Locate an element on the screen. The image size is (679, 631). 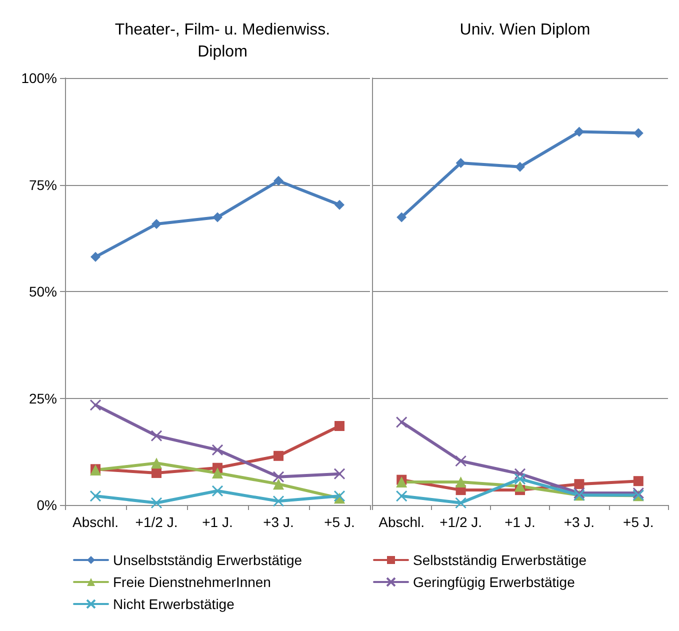
y-tick-label: 0% is located at coordinates (46, 505).